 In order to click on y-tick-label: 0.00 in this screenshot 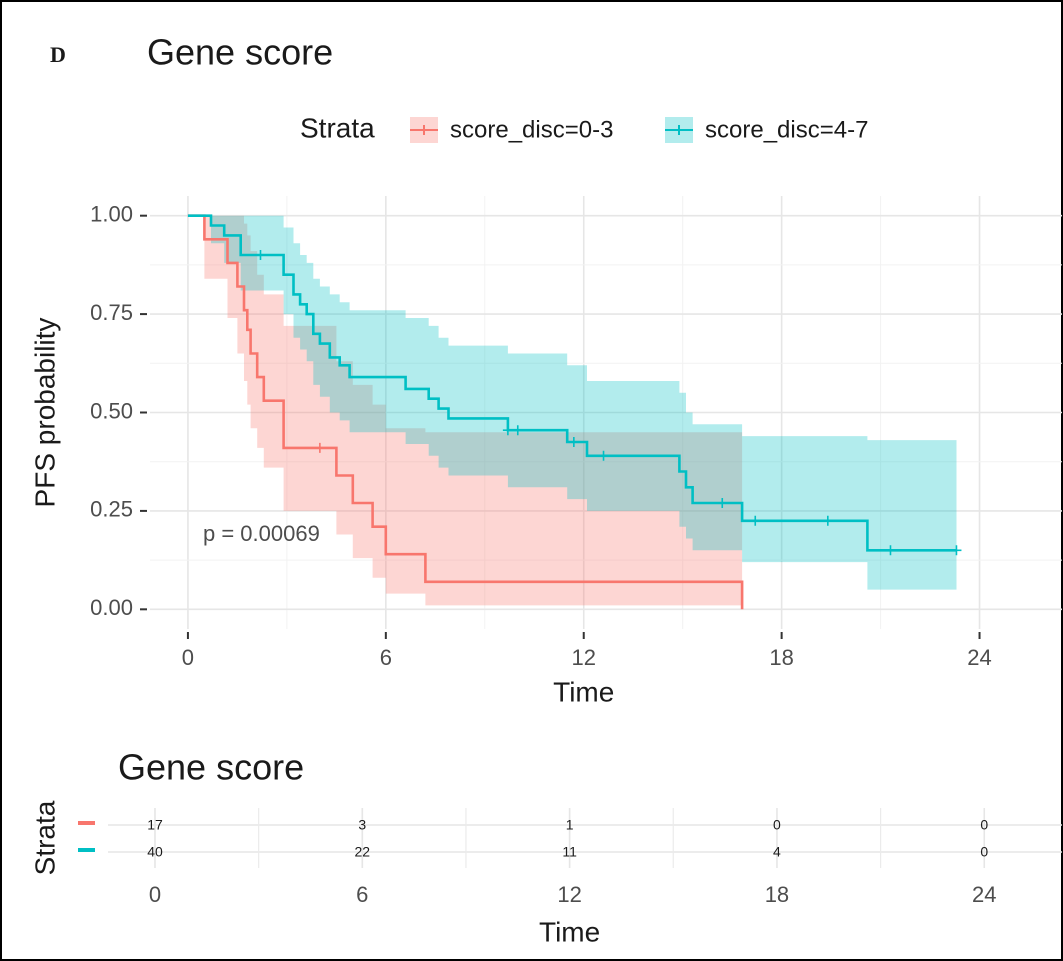, I will do `click(111, 607)`.